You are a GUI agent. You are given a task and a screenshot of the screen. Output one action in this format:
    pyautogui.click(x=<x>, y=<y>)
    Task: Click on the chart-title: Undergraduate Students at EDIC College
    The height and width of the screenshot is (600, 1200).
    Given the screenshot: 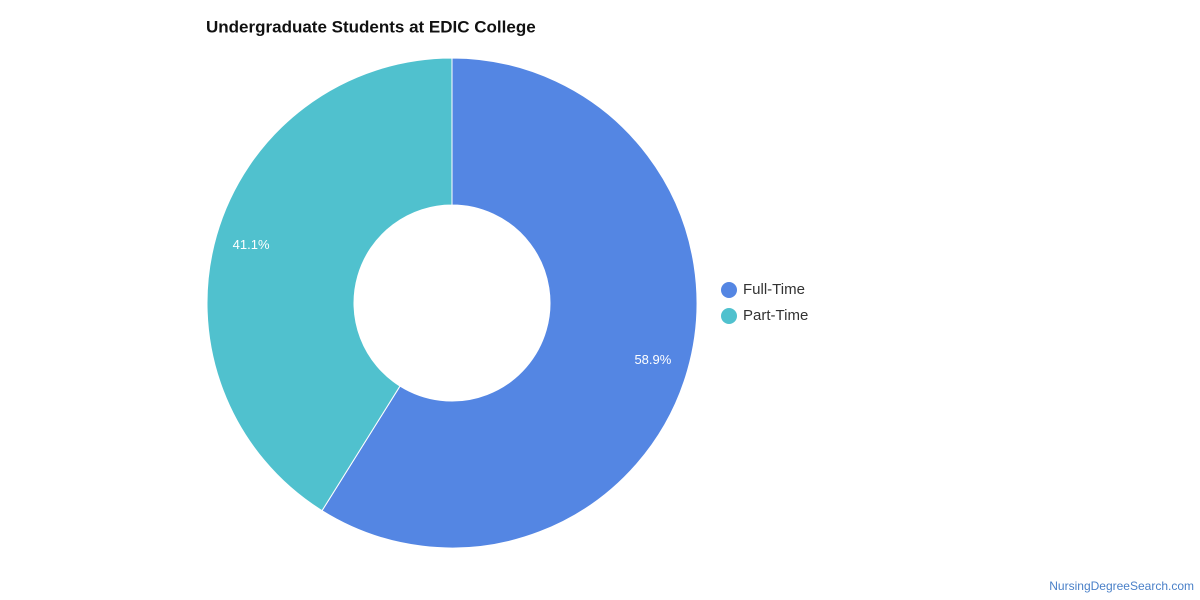 What is the action you would take?
    pyautogui.click(x=371, y=26)
    